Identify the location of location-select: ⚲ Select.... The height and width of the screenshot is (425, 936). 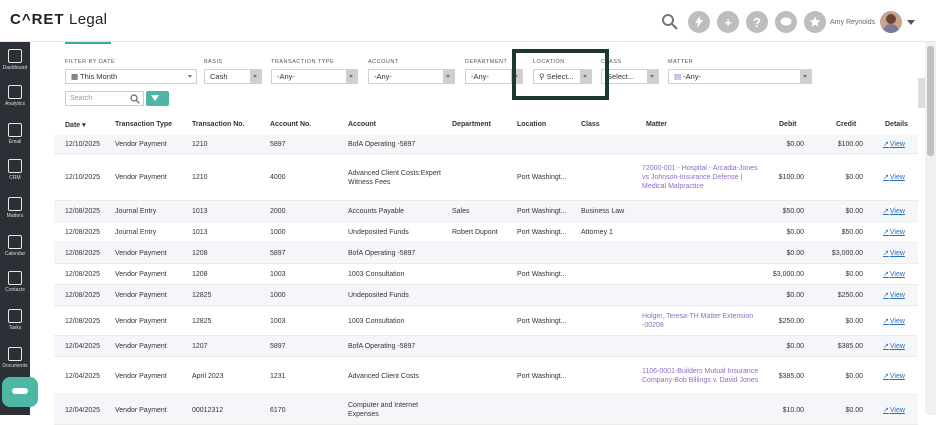
(562, 76).